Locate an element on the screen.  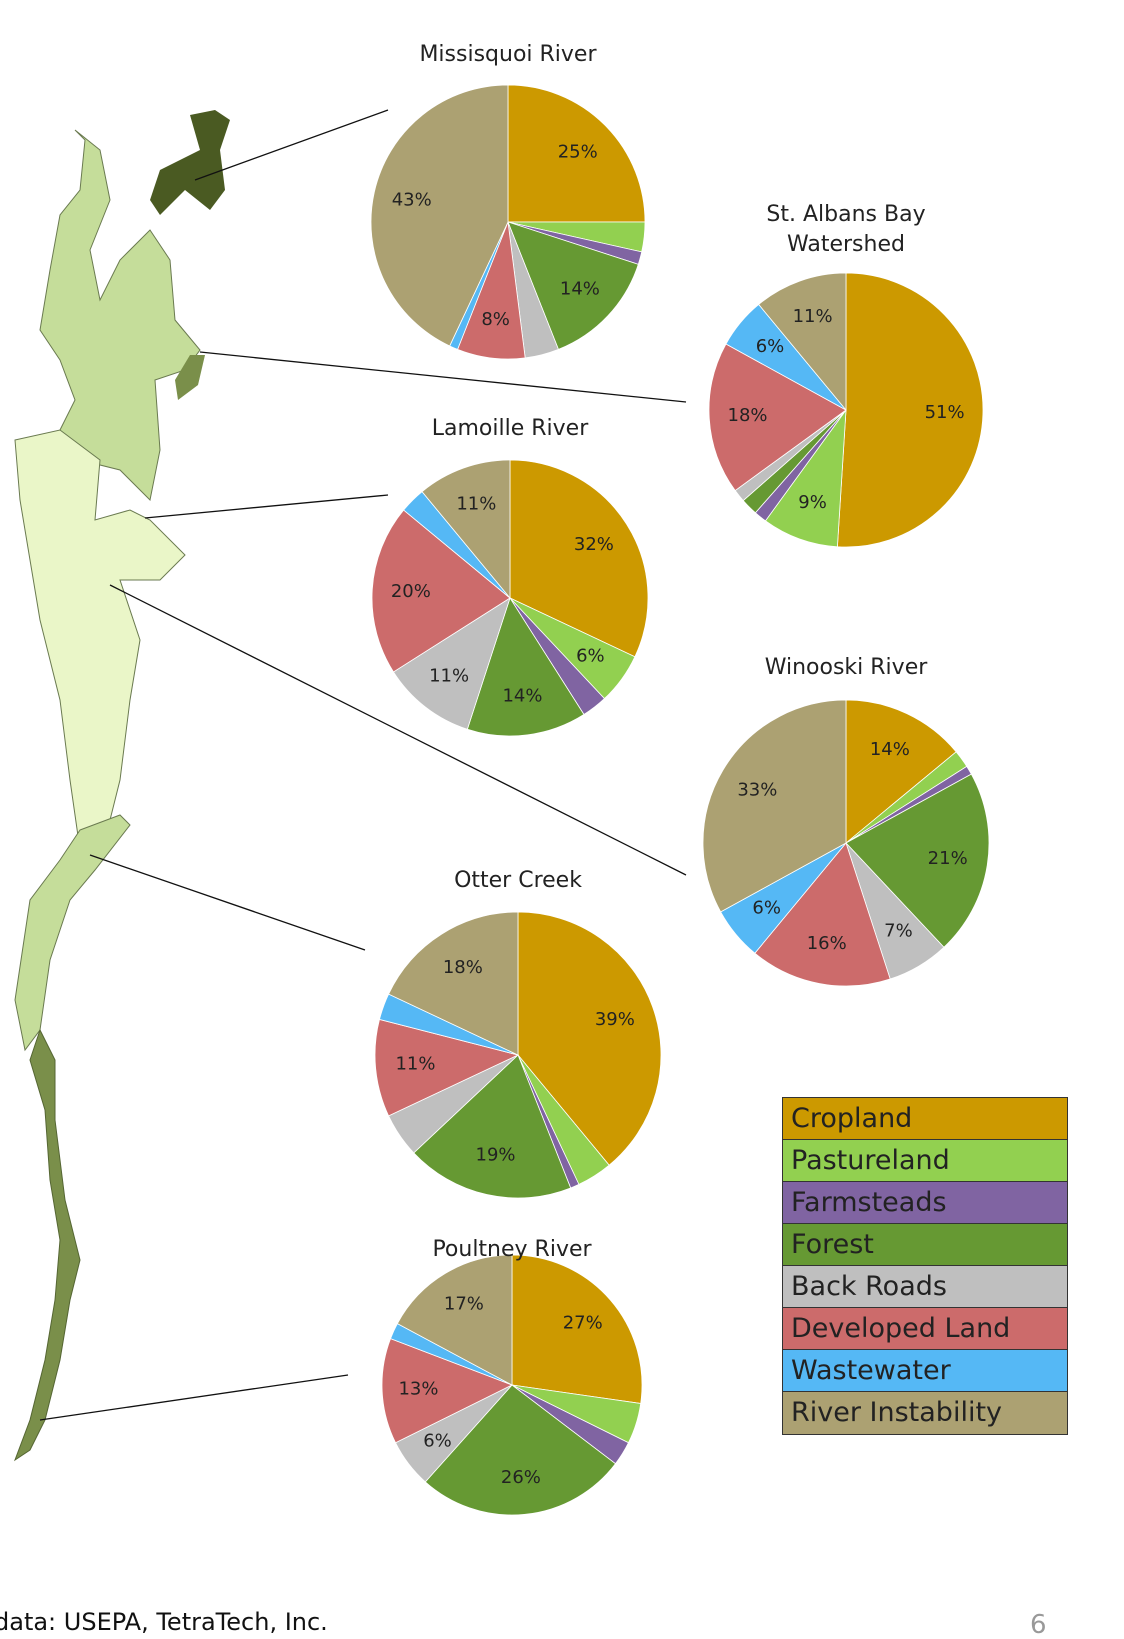
data-label: 16% is located at coordinates (827, 943).